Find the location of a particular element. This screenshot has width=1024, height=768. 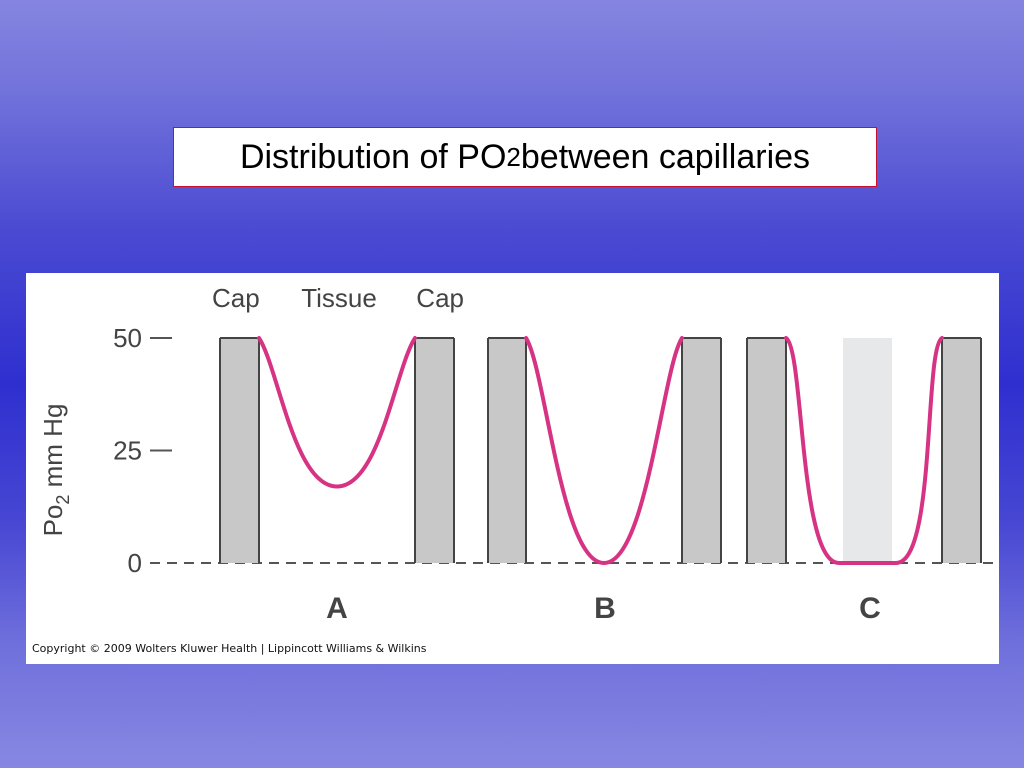

capillary-bar-faint is located at coordinates (867, 450).